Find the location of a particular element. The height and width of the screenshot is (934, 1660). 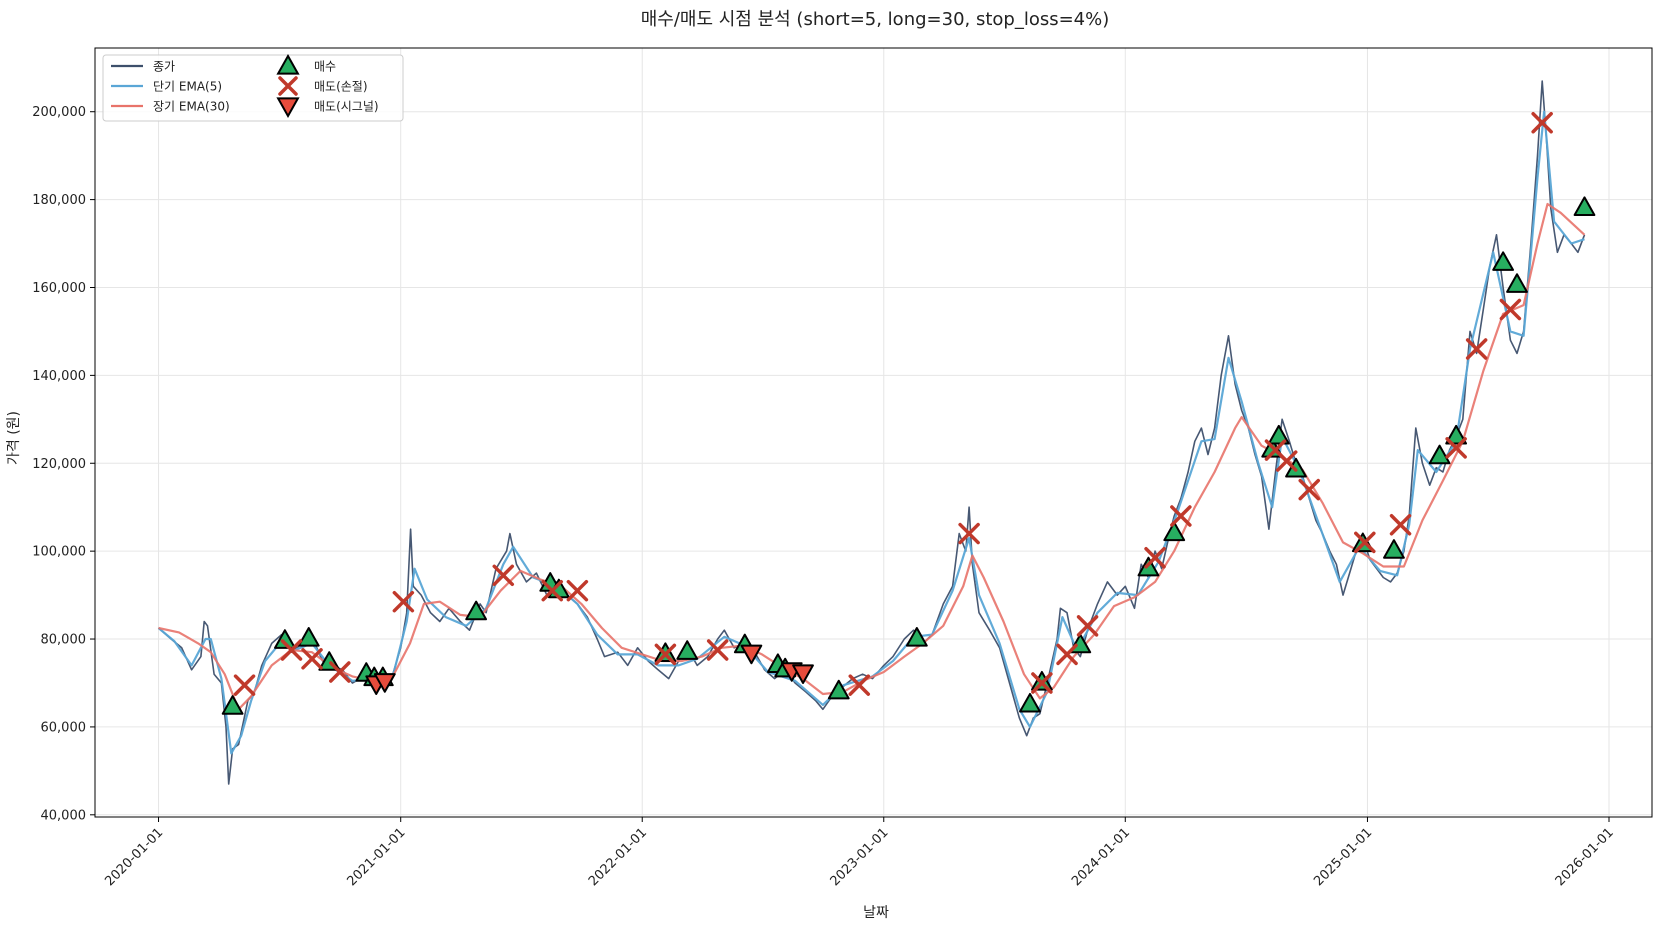

y-tick-label: 140,000 is located at coordinates (59, 376).